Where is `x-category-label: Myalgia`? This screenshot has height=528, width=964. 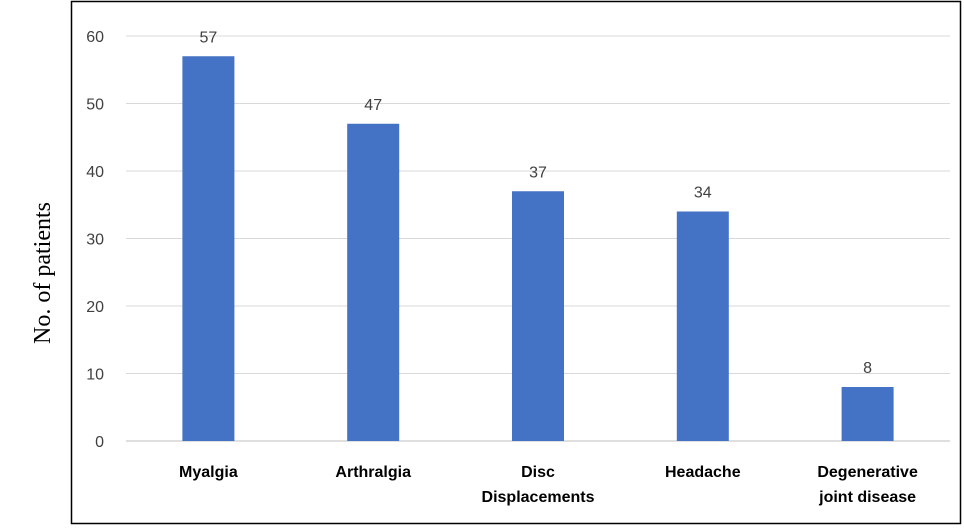
x-category-label: Myalgia is located at coordinates (208, 472).